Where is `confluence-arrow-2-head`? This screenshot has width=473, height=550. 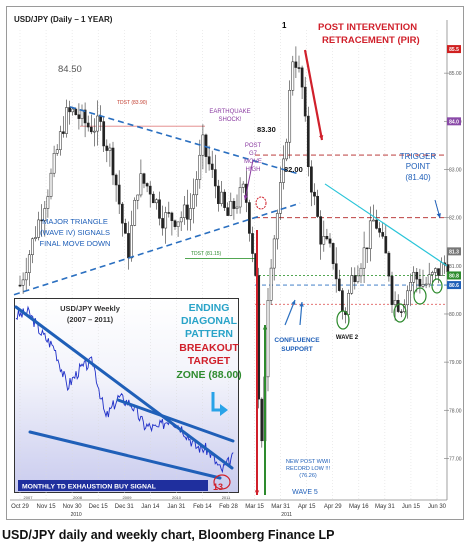 confluence-arrow-2-head is located at coordinates (301, 304).